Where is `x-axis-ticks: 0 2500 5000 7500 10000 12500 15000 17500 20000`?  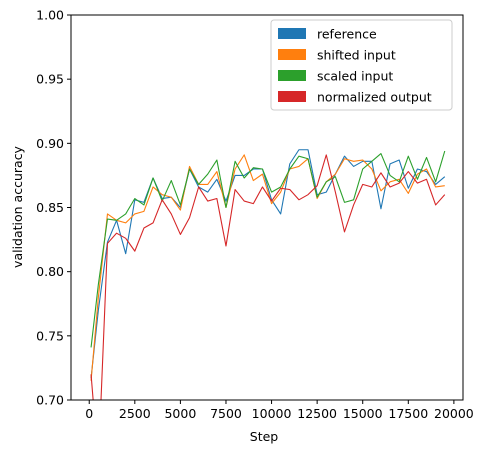
x-axis-ticks: 0 2500 5000 7500 10000 12500 15000 17500 20000 is located at coordinates (279, 410).